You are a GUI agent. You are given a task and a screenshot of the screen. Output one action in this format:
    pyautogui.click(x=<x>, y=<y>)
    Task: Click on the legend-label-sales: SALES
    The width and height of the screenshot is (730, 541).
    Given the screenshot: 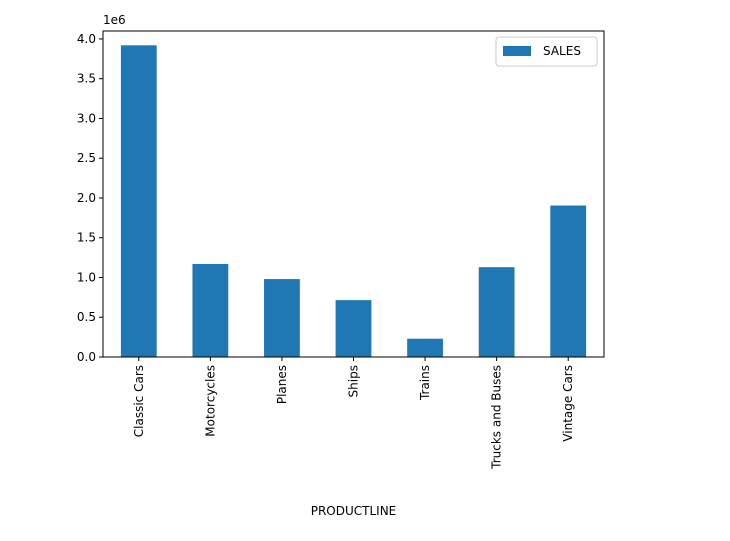 What is the action you would take?
    pyautogui.click(x=562, y=51)
    